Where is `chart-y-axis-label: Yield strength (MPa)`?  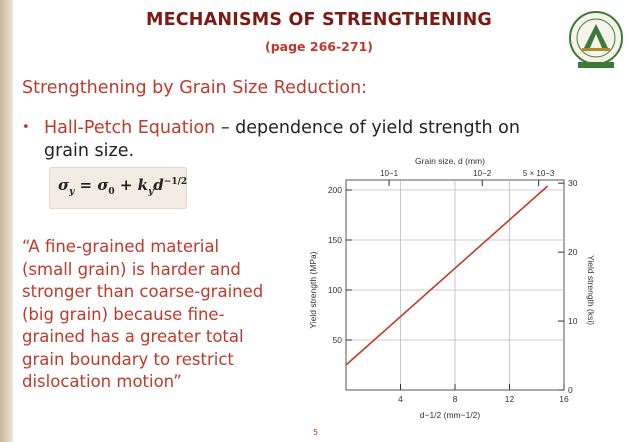 chart-y-axis-label: Yield strength (MPa) is located at coordinates (313, 289).